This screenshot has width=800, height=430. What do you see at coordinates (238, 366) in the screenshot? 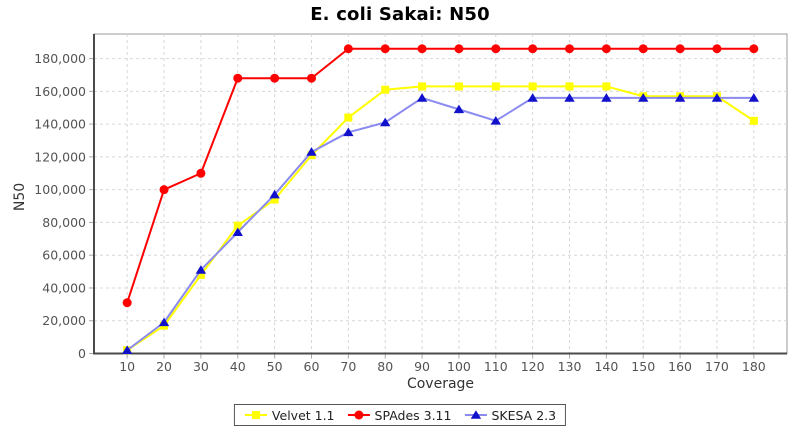
I see `svg-text: 40` at bounding box center [238, 366].